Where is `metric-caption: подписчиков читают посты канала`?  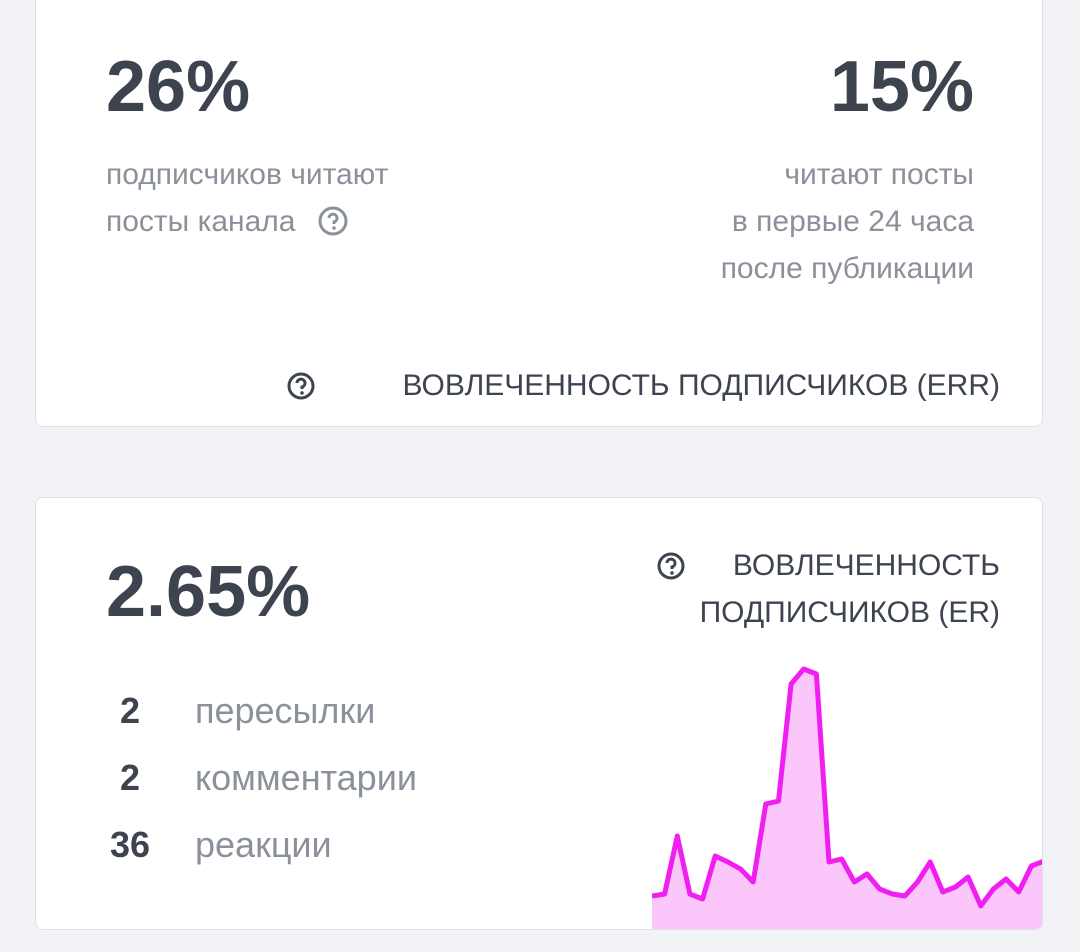
metric-caption: подписчиков читают посты канала is located at coordinates (247, 198).